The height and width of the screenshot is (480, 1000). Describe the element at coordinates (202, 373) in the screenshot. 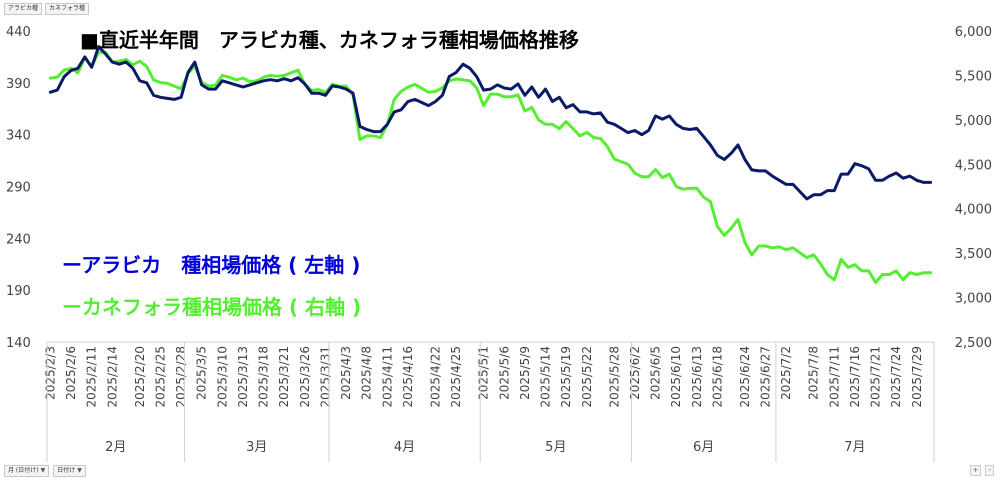

I see `x-tick-label: 2025/3/5` at that location.